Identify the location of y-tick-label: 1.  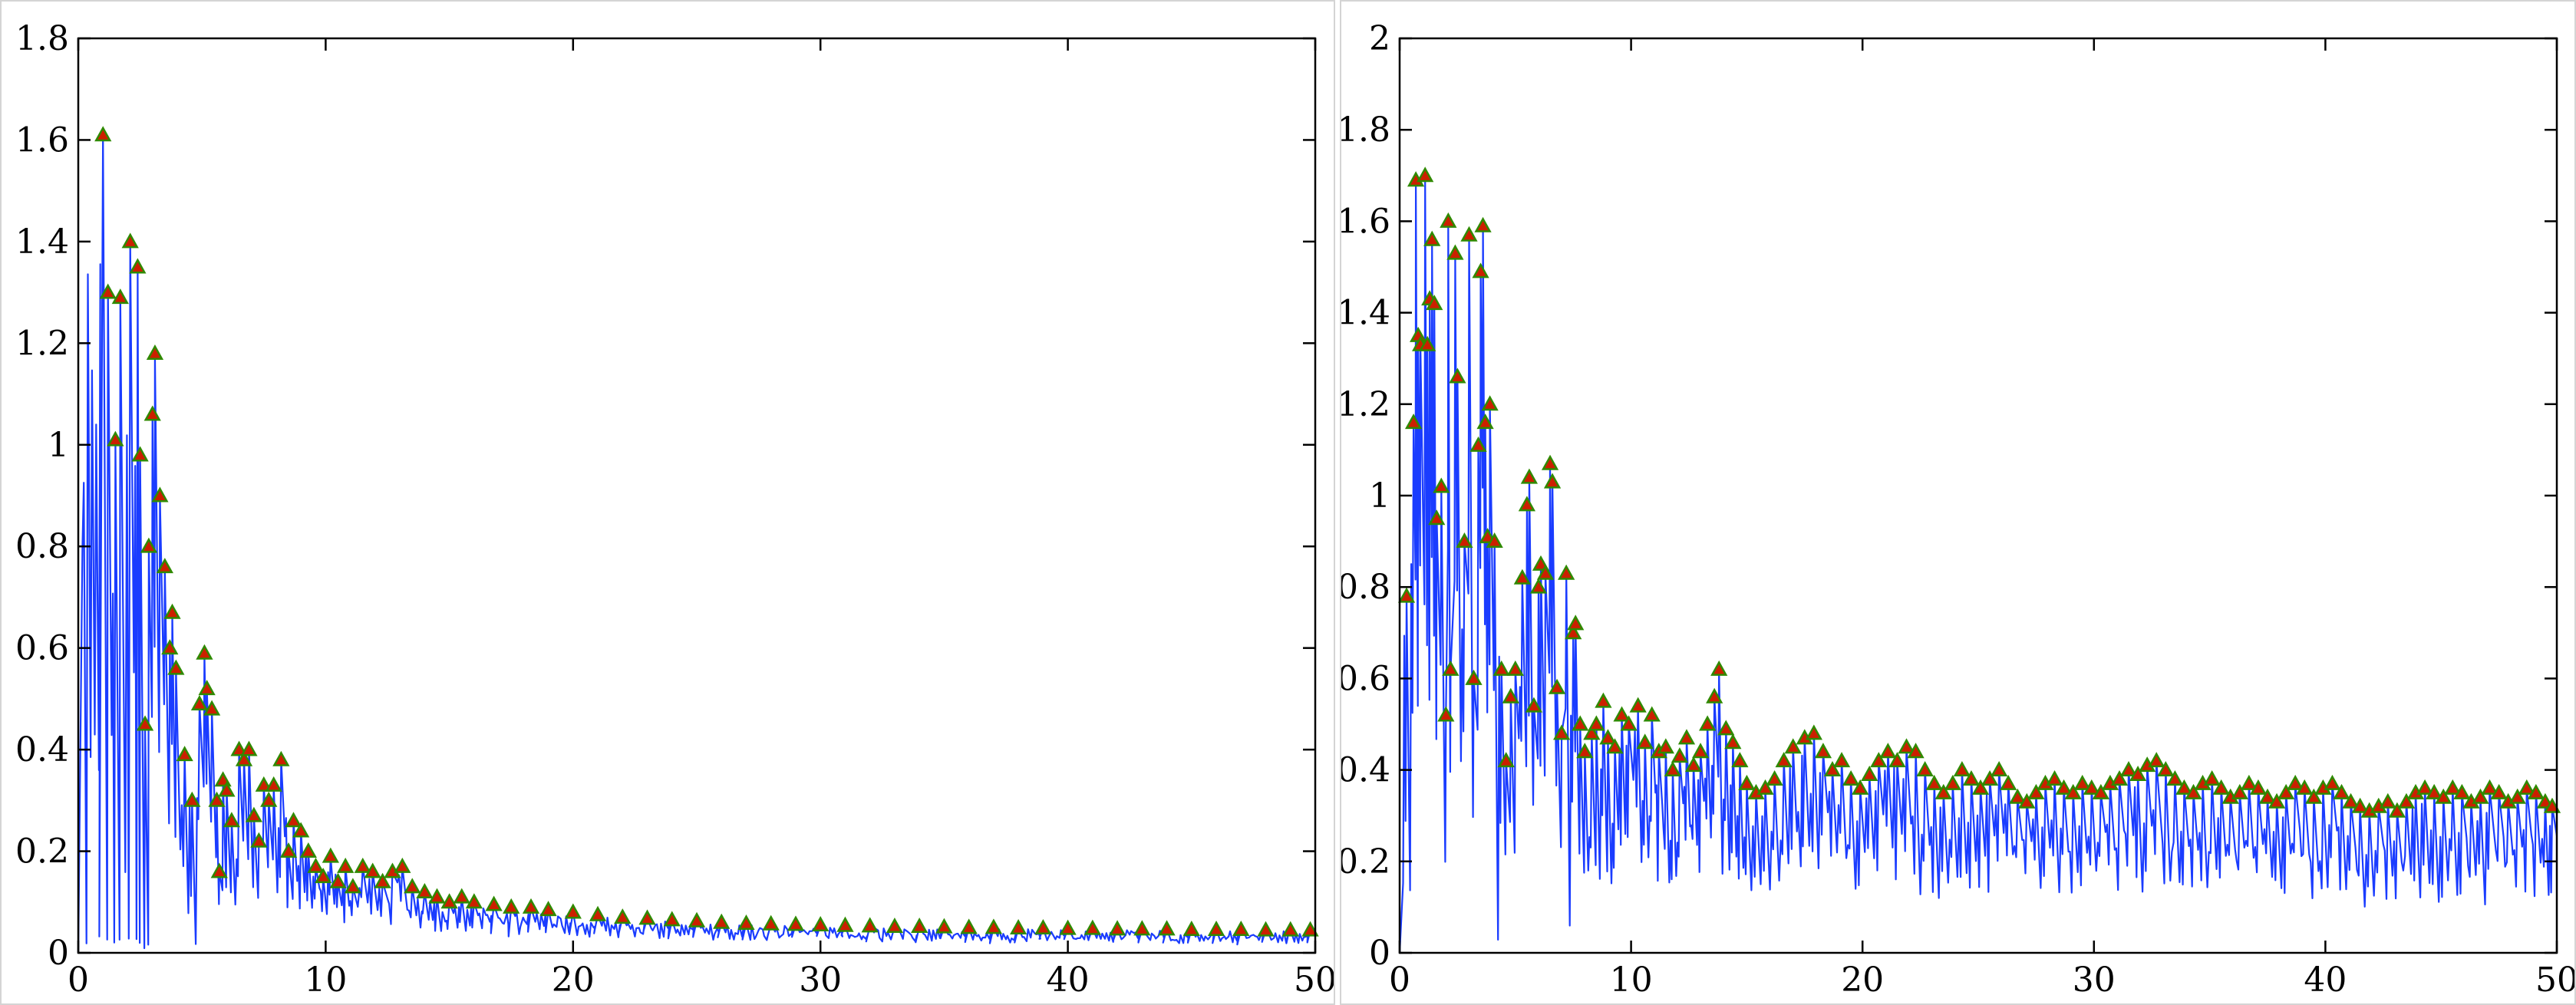
(58, 446).